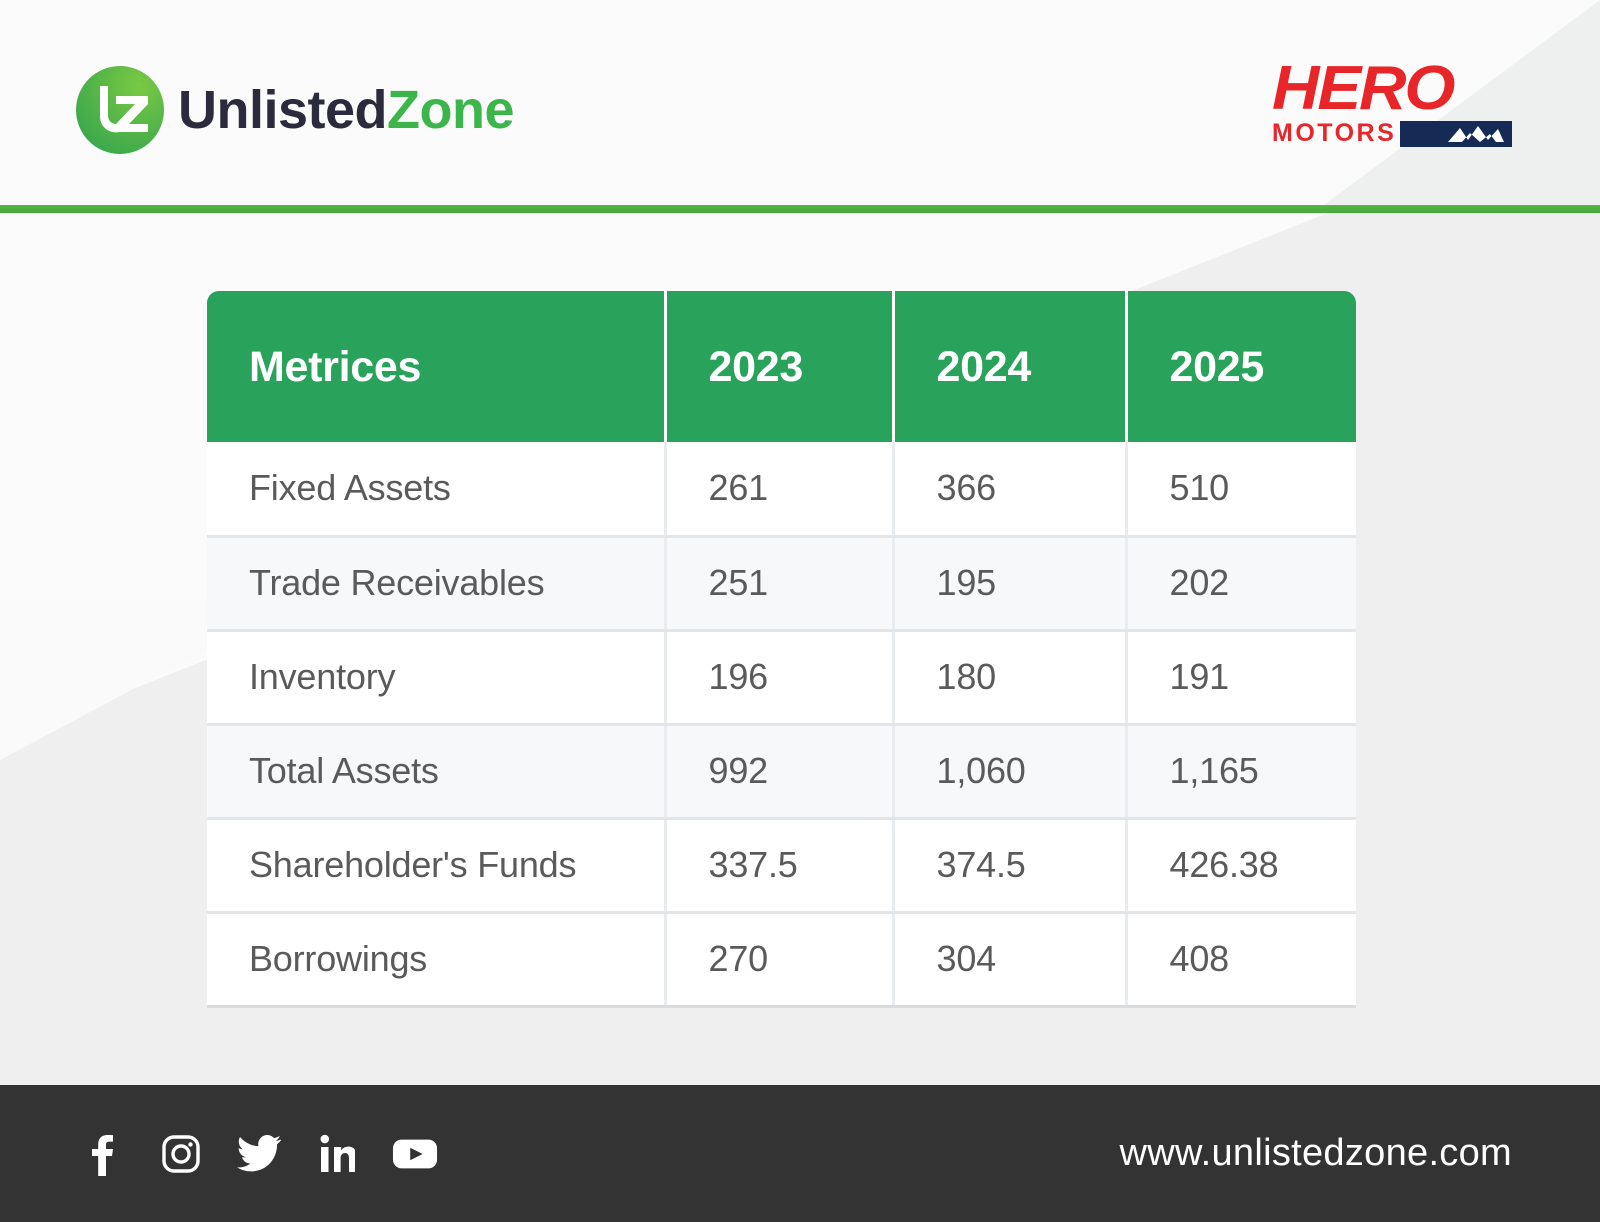 This screenshot has height=1222, width=1600. Describe the element at coordinates (1241, 490) in the screenshot. I see `cell-2025: 510` at that location.